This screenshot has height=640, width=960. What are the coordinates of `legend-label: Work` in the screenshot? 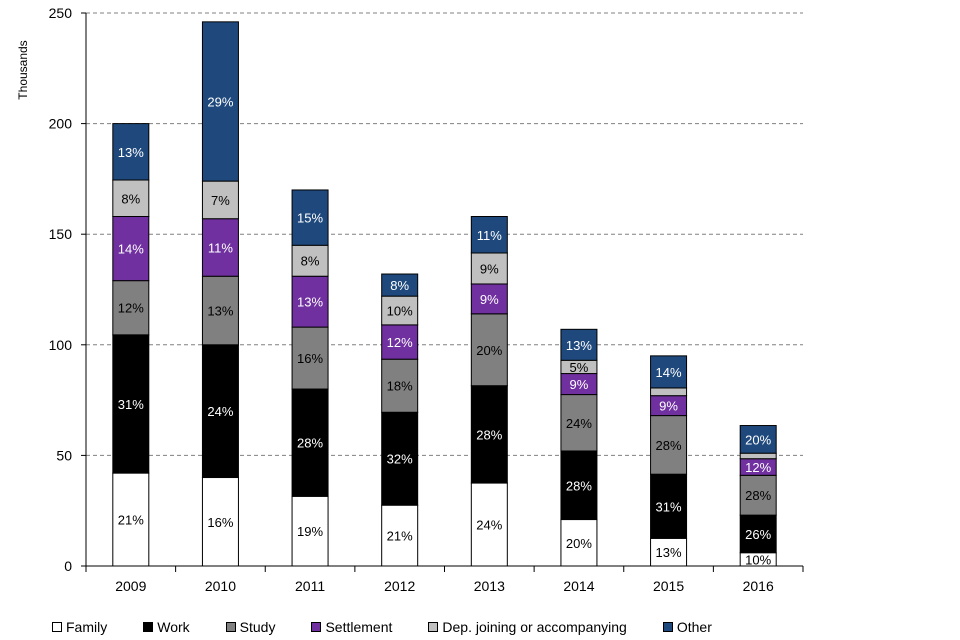 It's located at (173, 627).